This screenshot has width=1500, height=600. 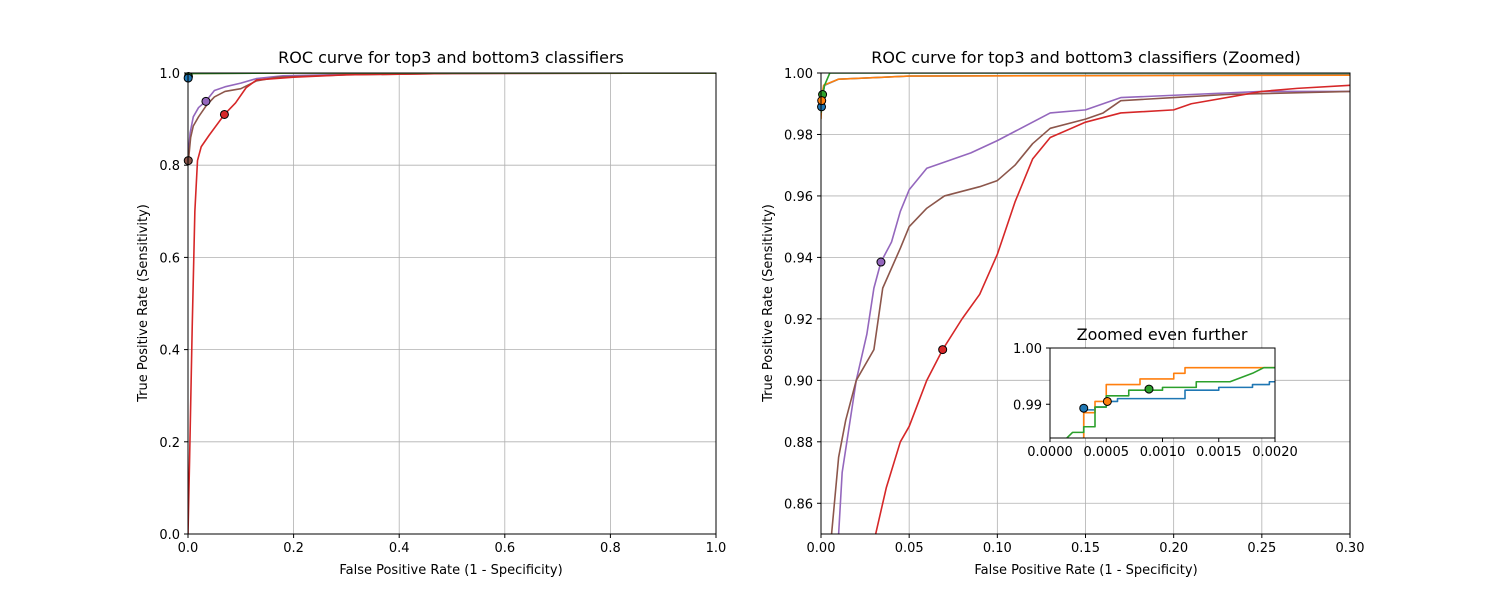 What do you see at coordinates (1162, 334) in the screenshot?
I see `chart-title: Zoomed even further` at bounding box center [1162, 334].